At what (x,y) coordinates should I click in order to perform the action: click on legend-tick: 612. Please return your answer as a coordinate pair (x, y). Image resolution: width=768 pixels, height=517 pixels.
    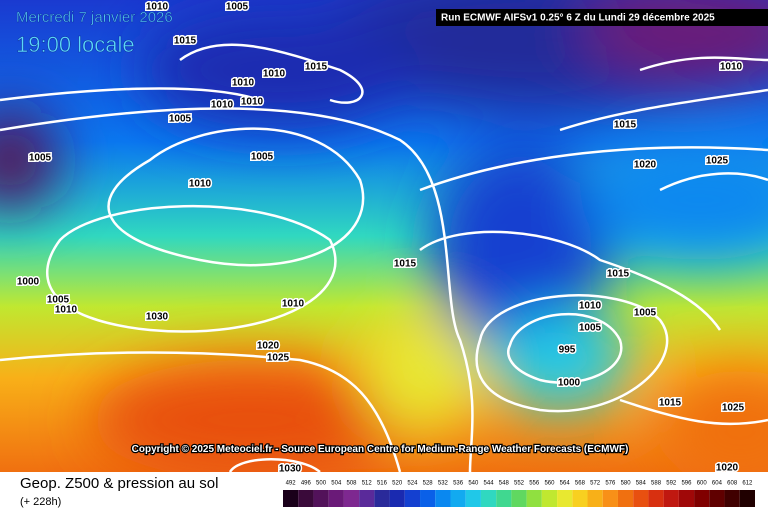
    Looking at the image, I should click on (747, 484).